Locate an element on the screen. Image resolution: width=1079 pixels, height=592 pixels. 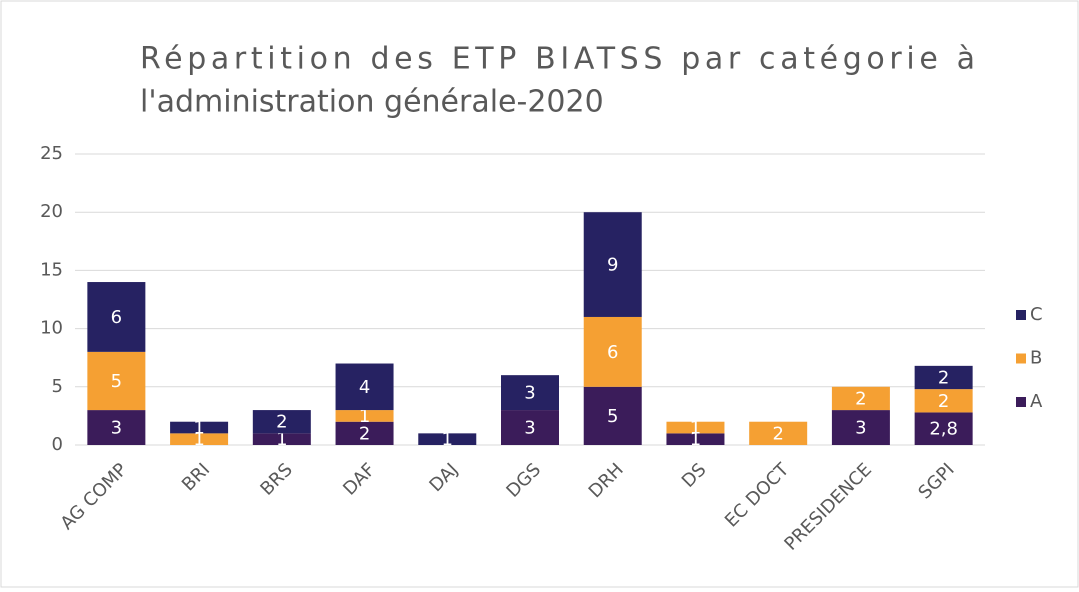
y-tick-label: 20 is located at coordinates (51, 211).